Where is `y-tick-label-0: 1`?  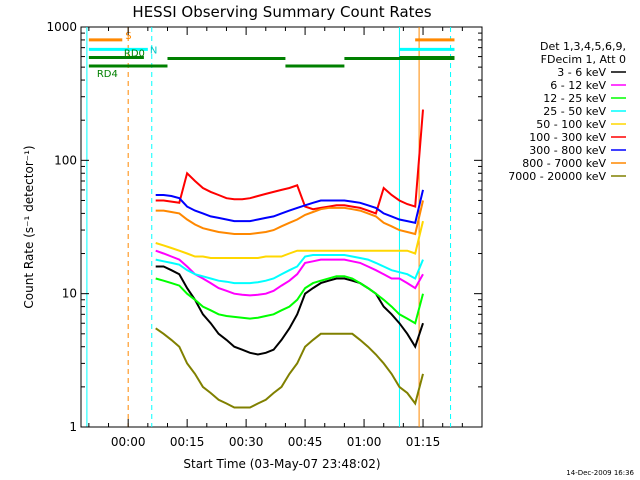 y-tick-label-0: 1 is located at coordinates (73, 427).